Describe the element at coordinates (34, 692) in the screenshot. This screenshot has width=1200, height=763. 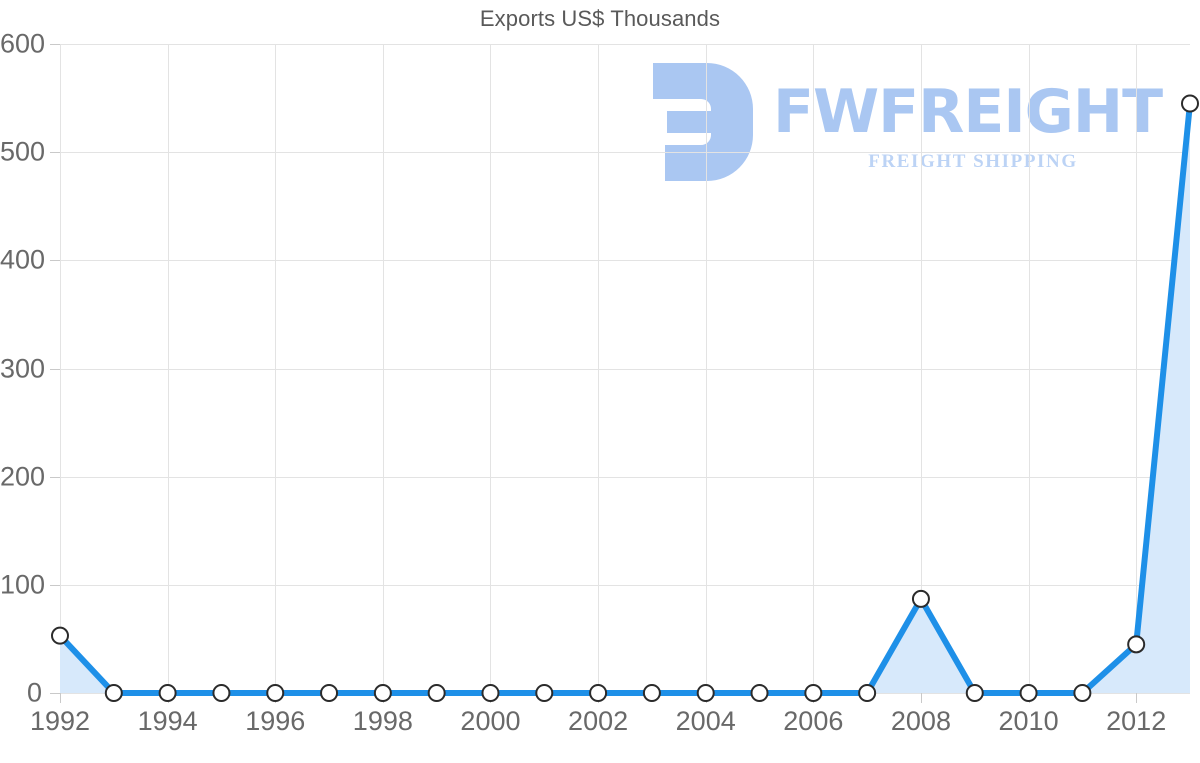
I see `y-axis-tick-label: 0` at that location.